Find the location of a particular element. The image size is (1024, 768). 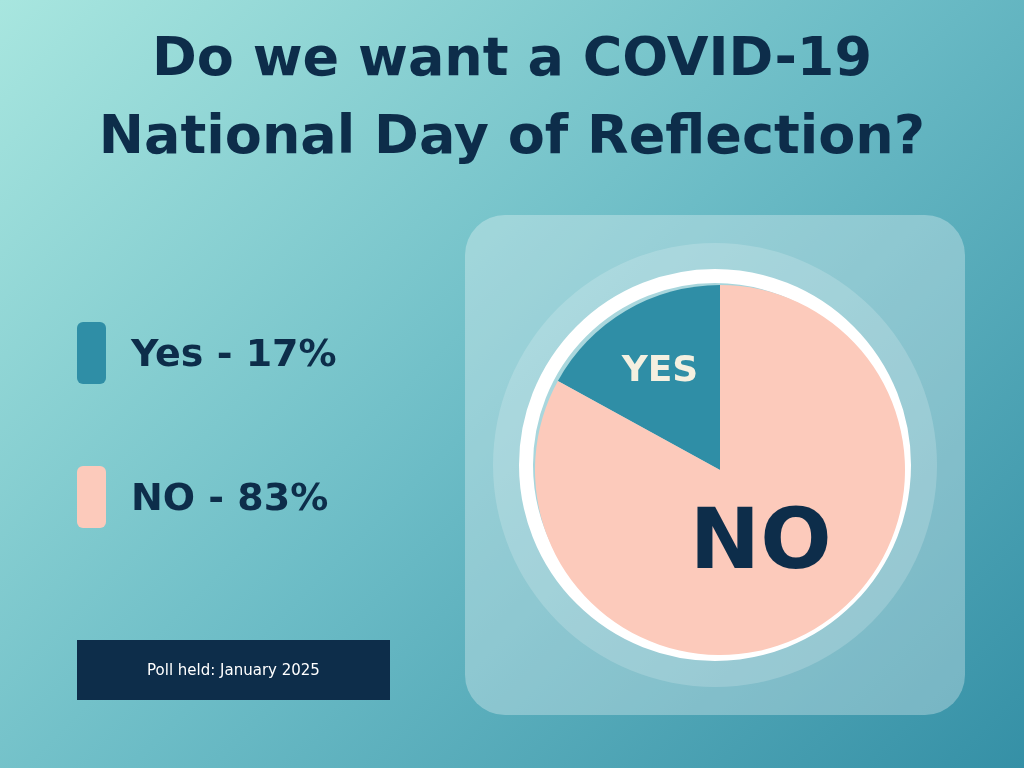

legend-label: Yes - 17% is located at coordinates (234, 353).